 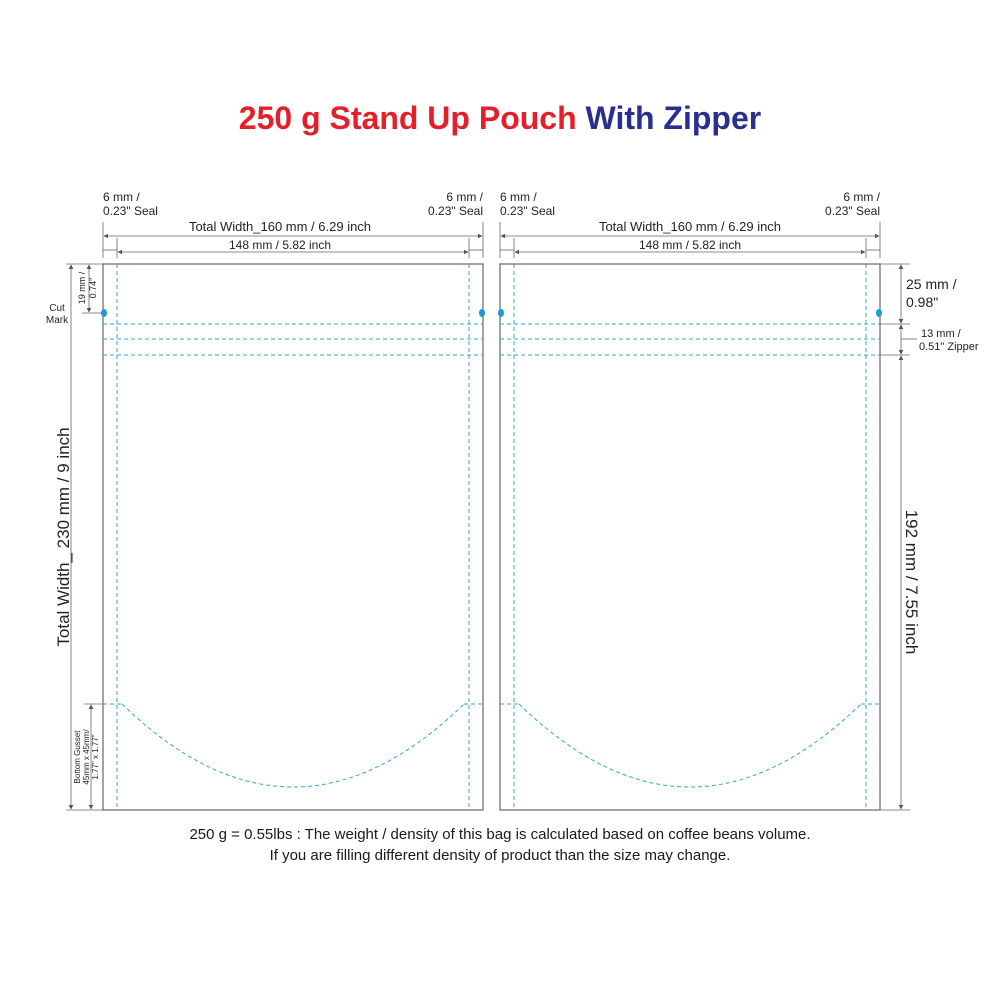 I want to click on left-cut-mark-dot-right, so click(x=482, y=313).